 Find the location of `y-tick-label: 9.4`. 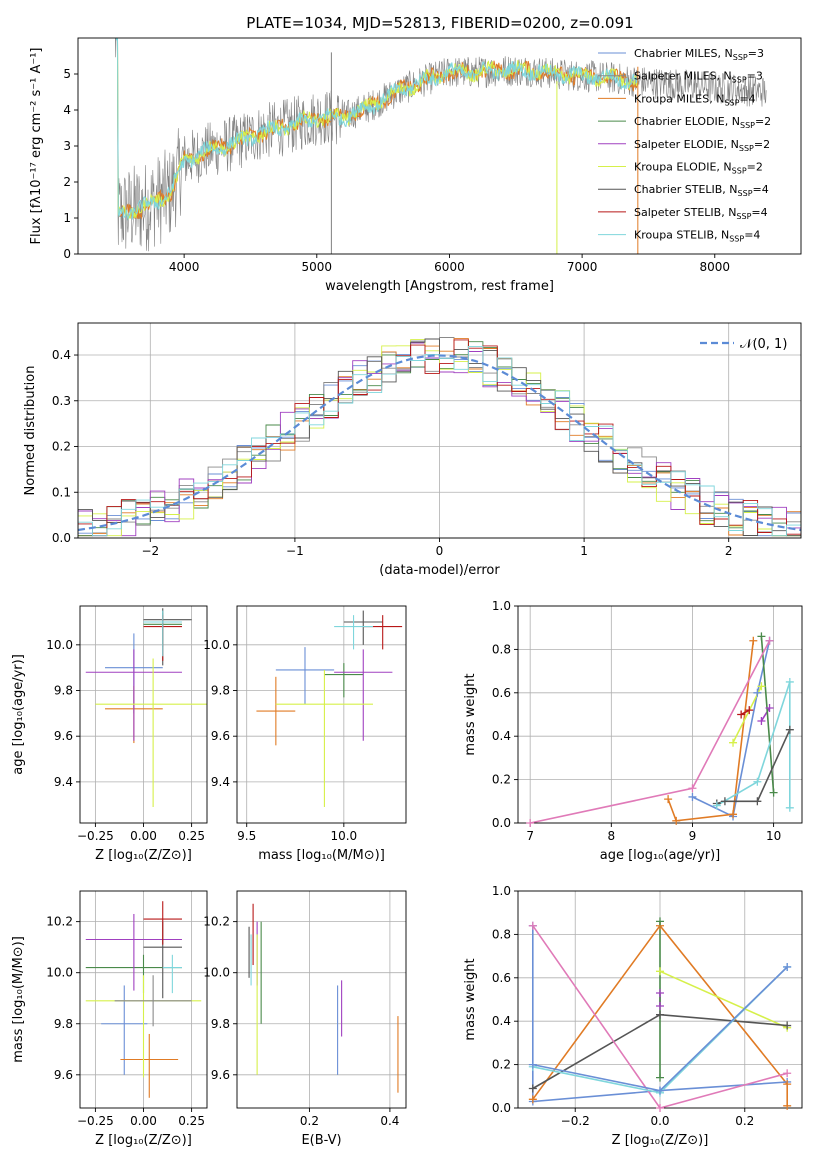

y-tick-label: 9.4 is located at coordinates (220, 782).